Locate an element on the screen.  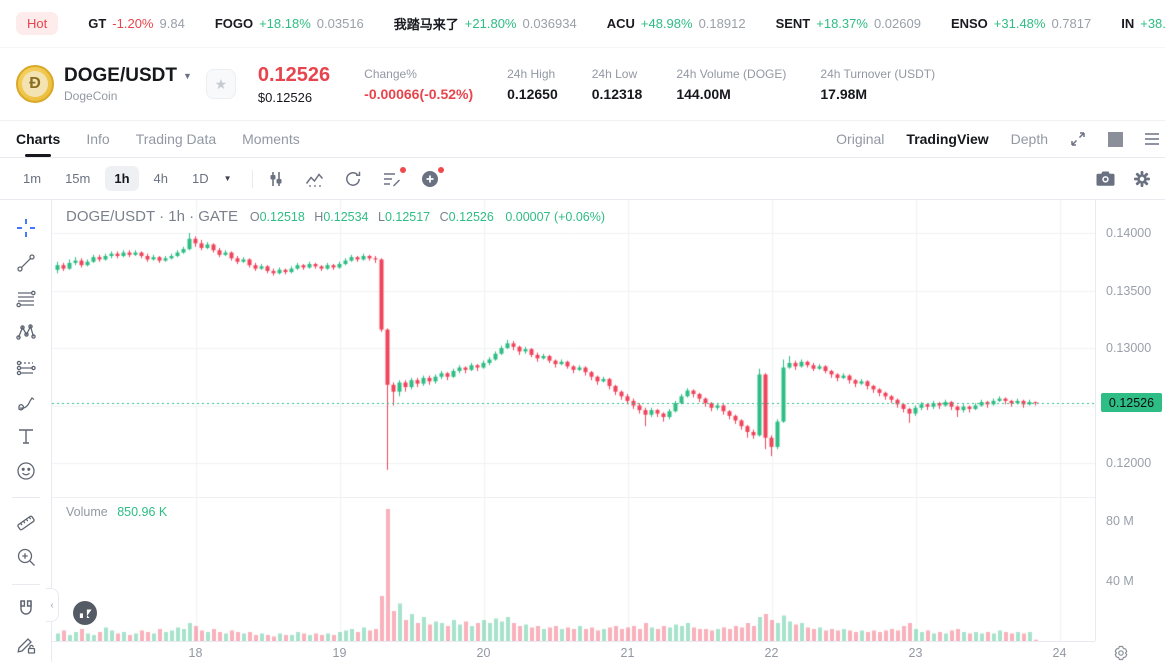
hot-badge: Hot is located at coordinates (37, 23).